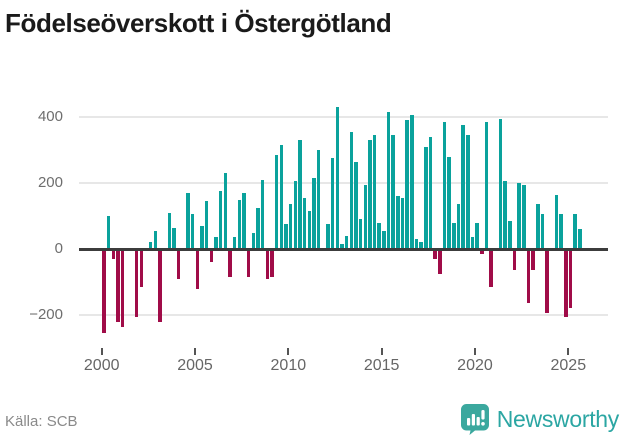  I want to click on bar-2017-q2, so click(426, 197).